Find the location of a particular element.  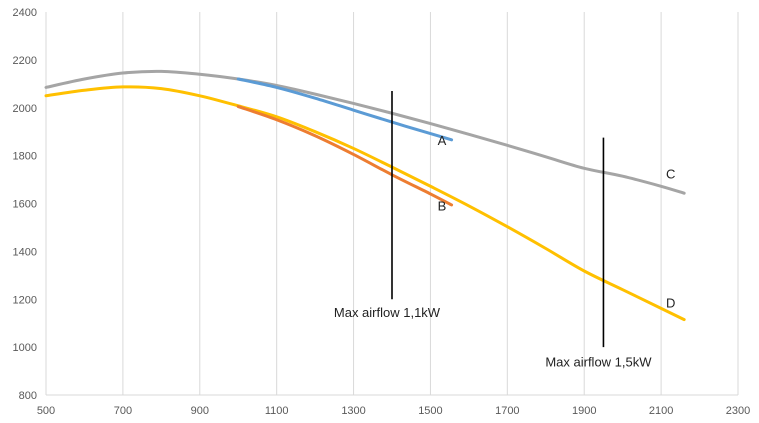

y-tick-label-1800: 1800 is located at coordinates (25, 157).